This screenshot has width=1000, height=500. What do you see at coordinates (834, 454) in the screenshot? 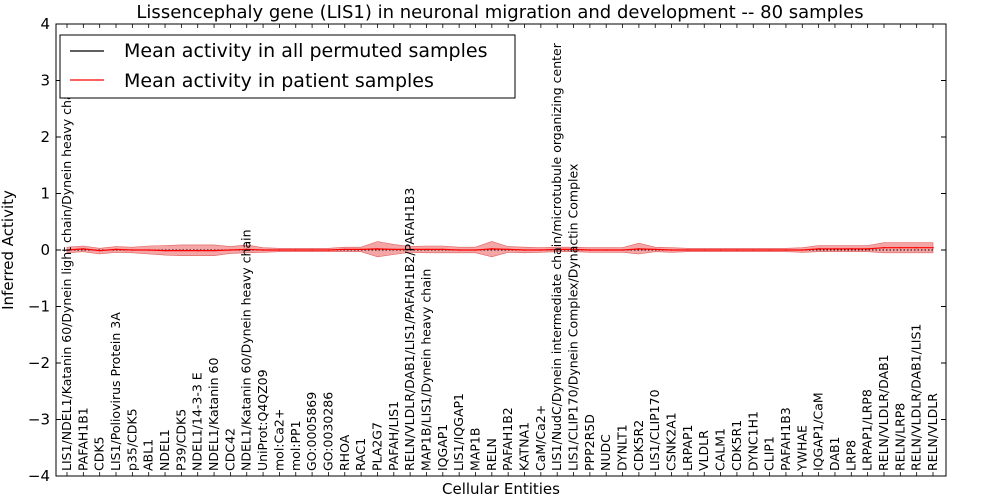
I see `category-label: DAB1` at bounding box center [834, 454].